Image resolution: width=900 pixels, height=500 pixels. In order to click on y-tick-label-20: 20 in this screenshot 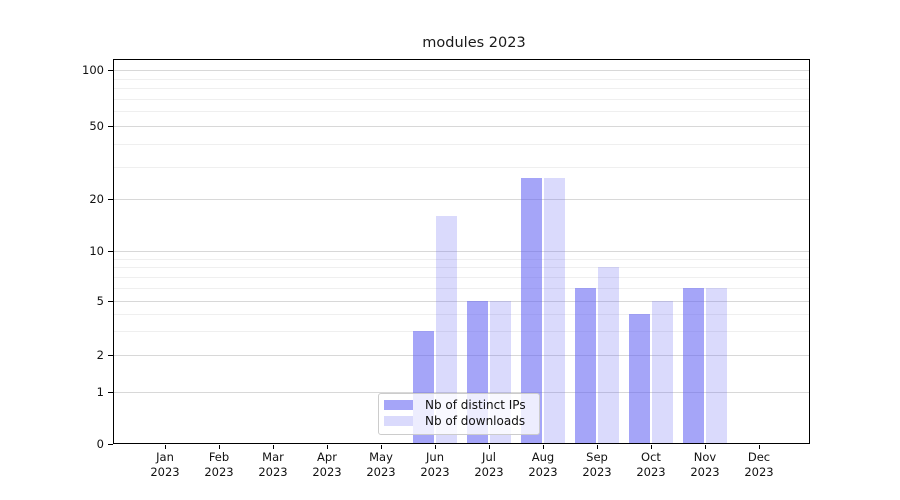, I will do `click(96, 199)`.